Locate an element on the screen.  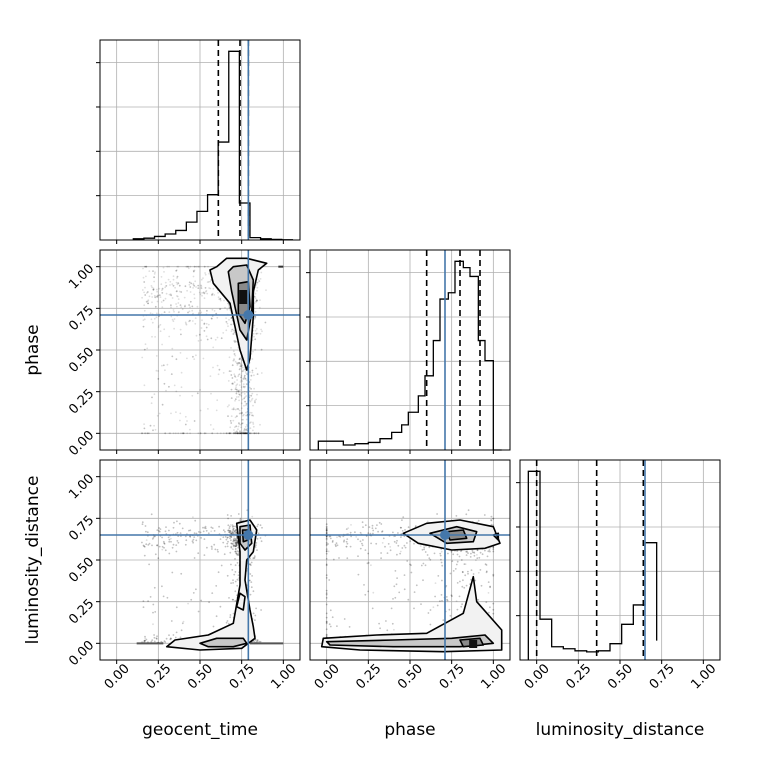
scatter-geocent-time-vs-luminosity-distance is located at coordinates (200, 560).